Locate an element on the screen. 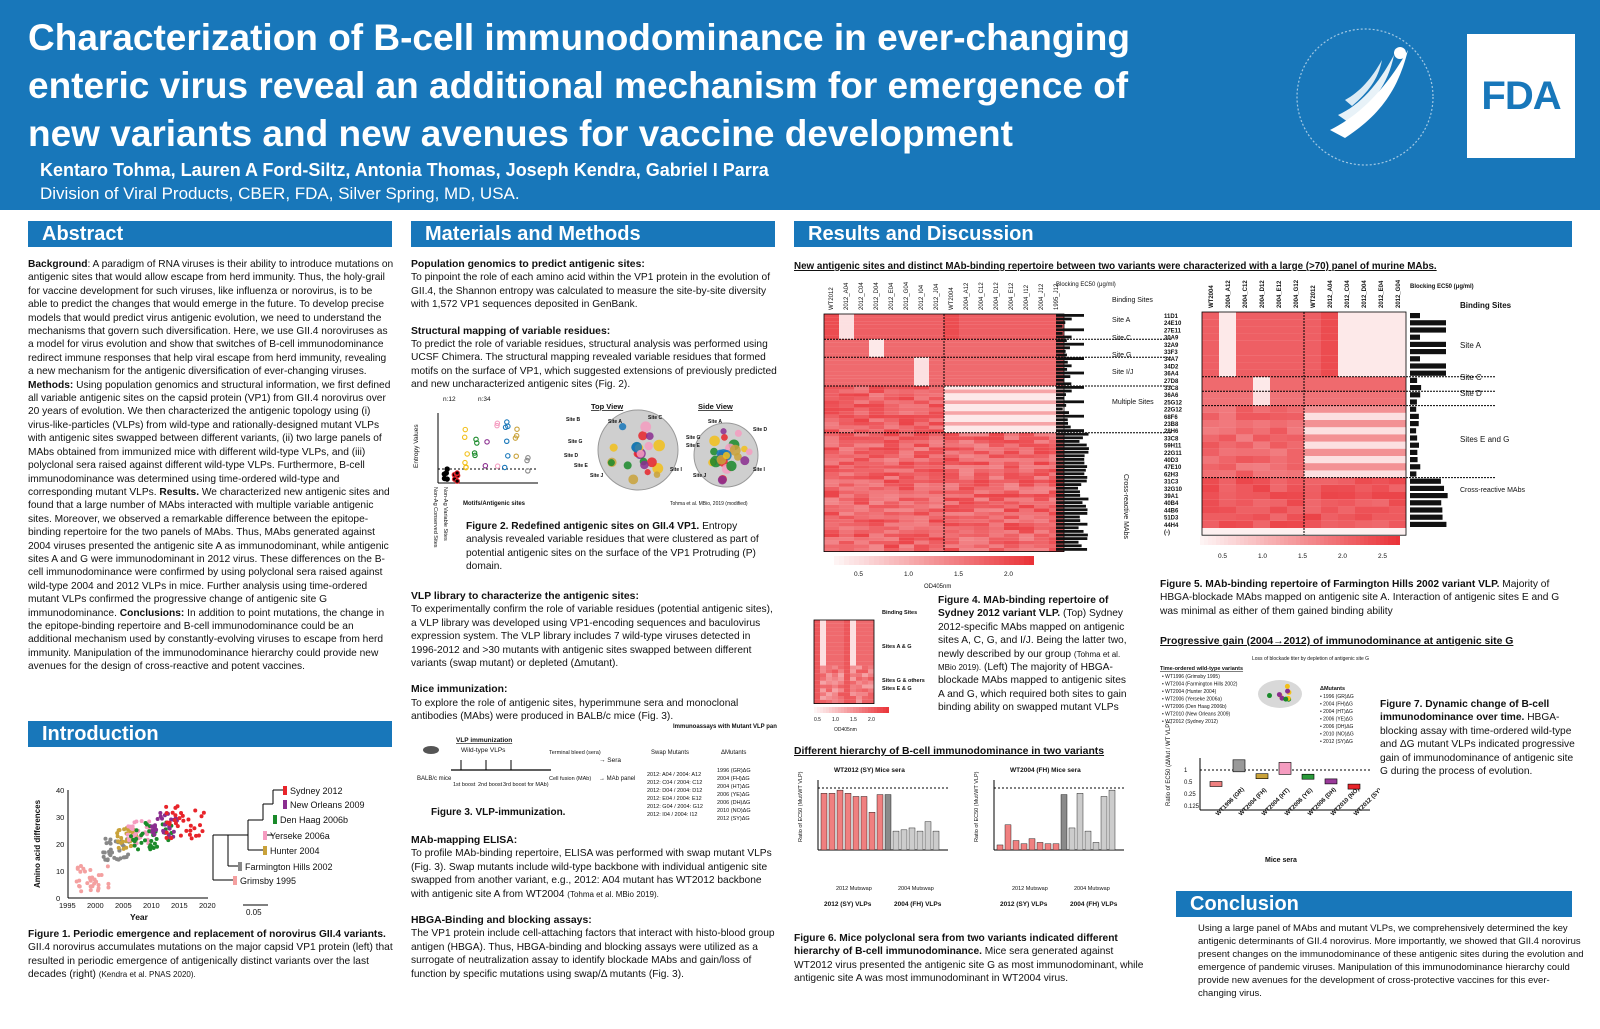 This screenshot has width=1600, height=1029. fig1-point is located at coordinates (154, 843).